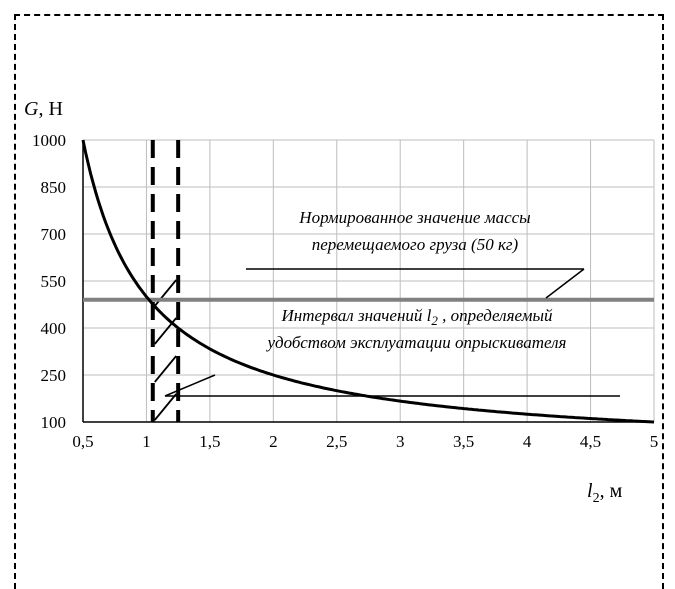  What do you see at coordinates (527, 441) in the screenshot?
I see `x-tick-label: 4` at bounding box center [527, 441].